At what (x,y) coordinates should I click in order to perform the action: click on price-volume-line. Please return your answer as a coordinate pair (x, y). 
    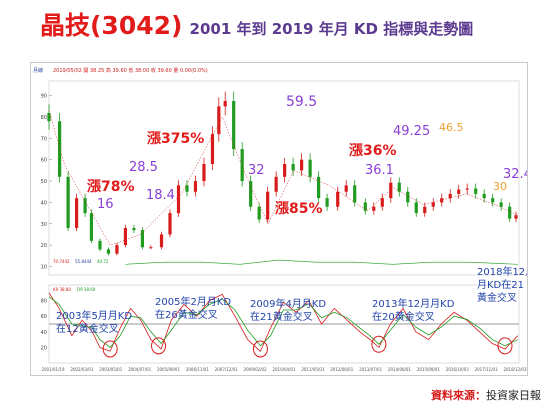
    Looking at the image, I should click on (321, 262).